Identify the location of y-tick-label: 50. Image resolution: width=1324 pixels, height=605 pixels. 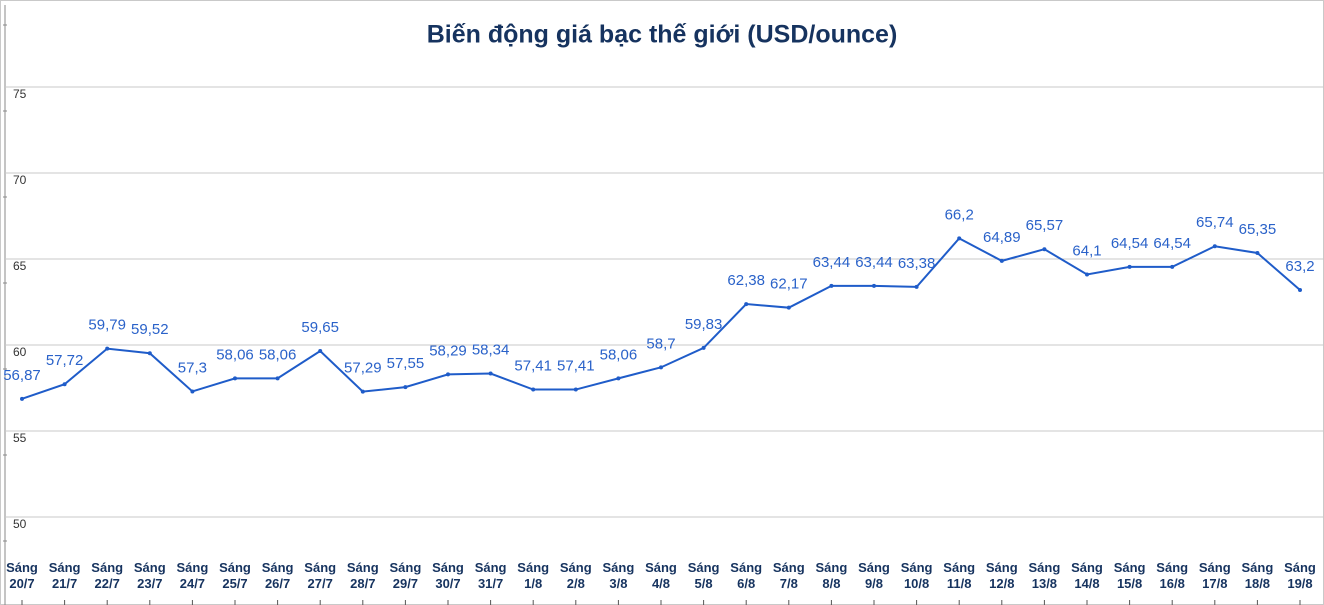
(20, 524).